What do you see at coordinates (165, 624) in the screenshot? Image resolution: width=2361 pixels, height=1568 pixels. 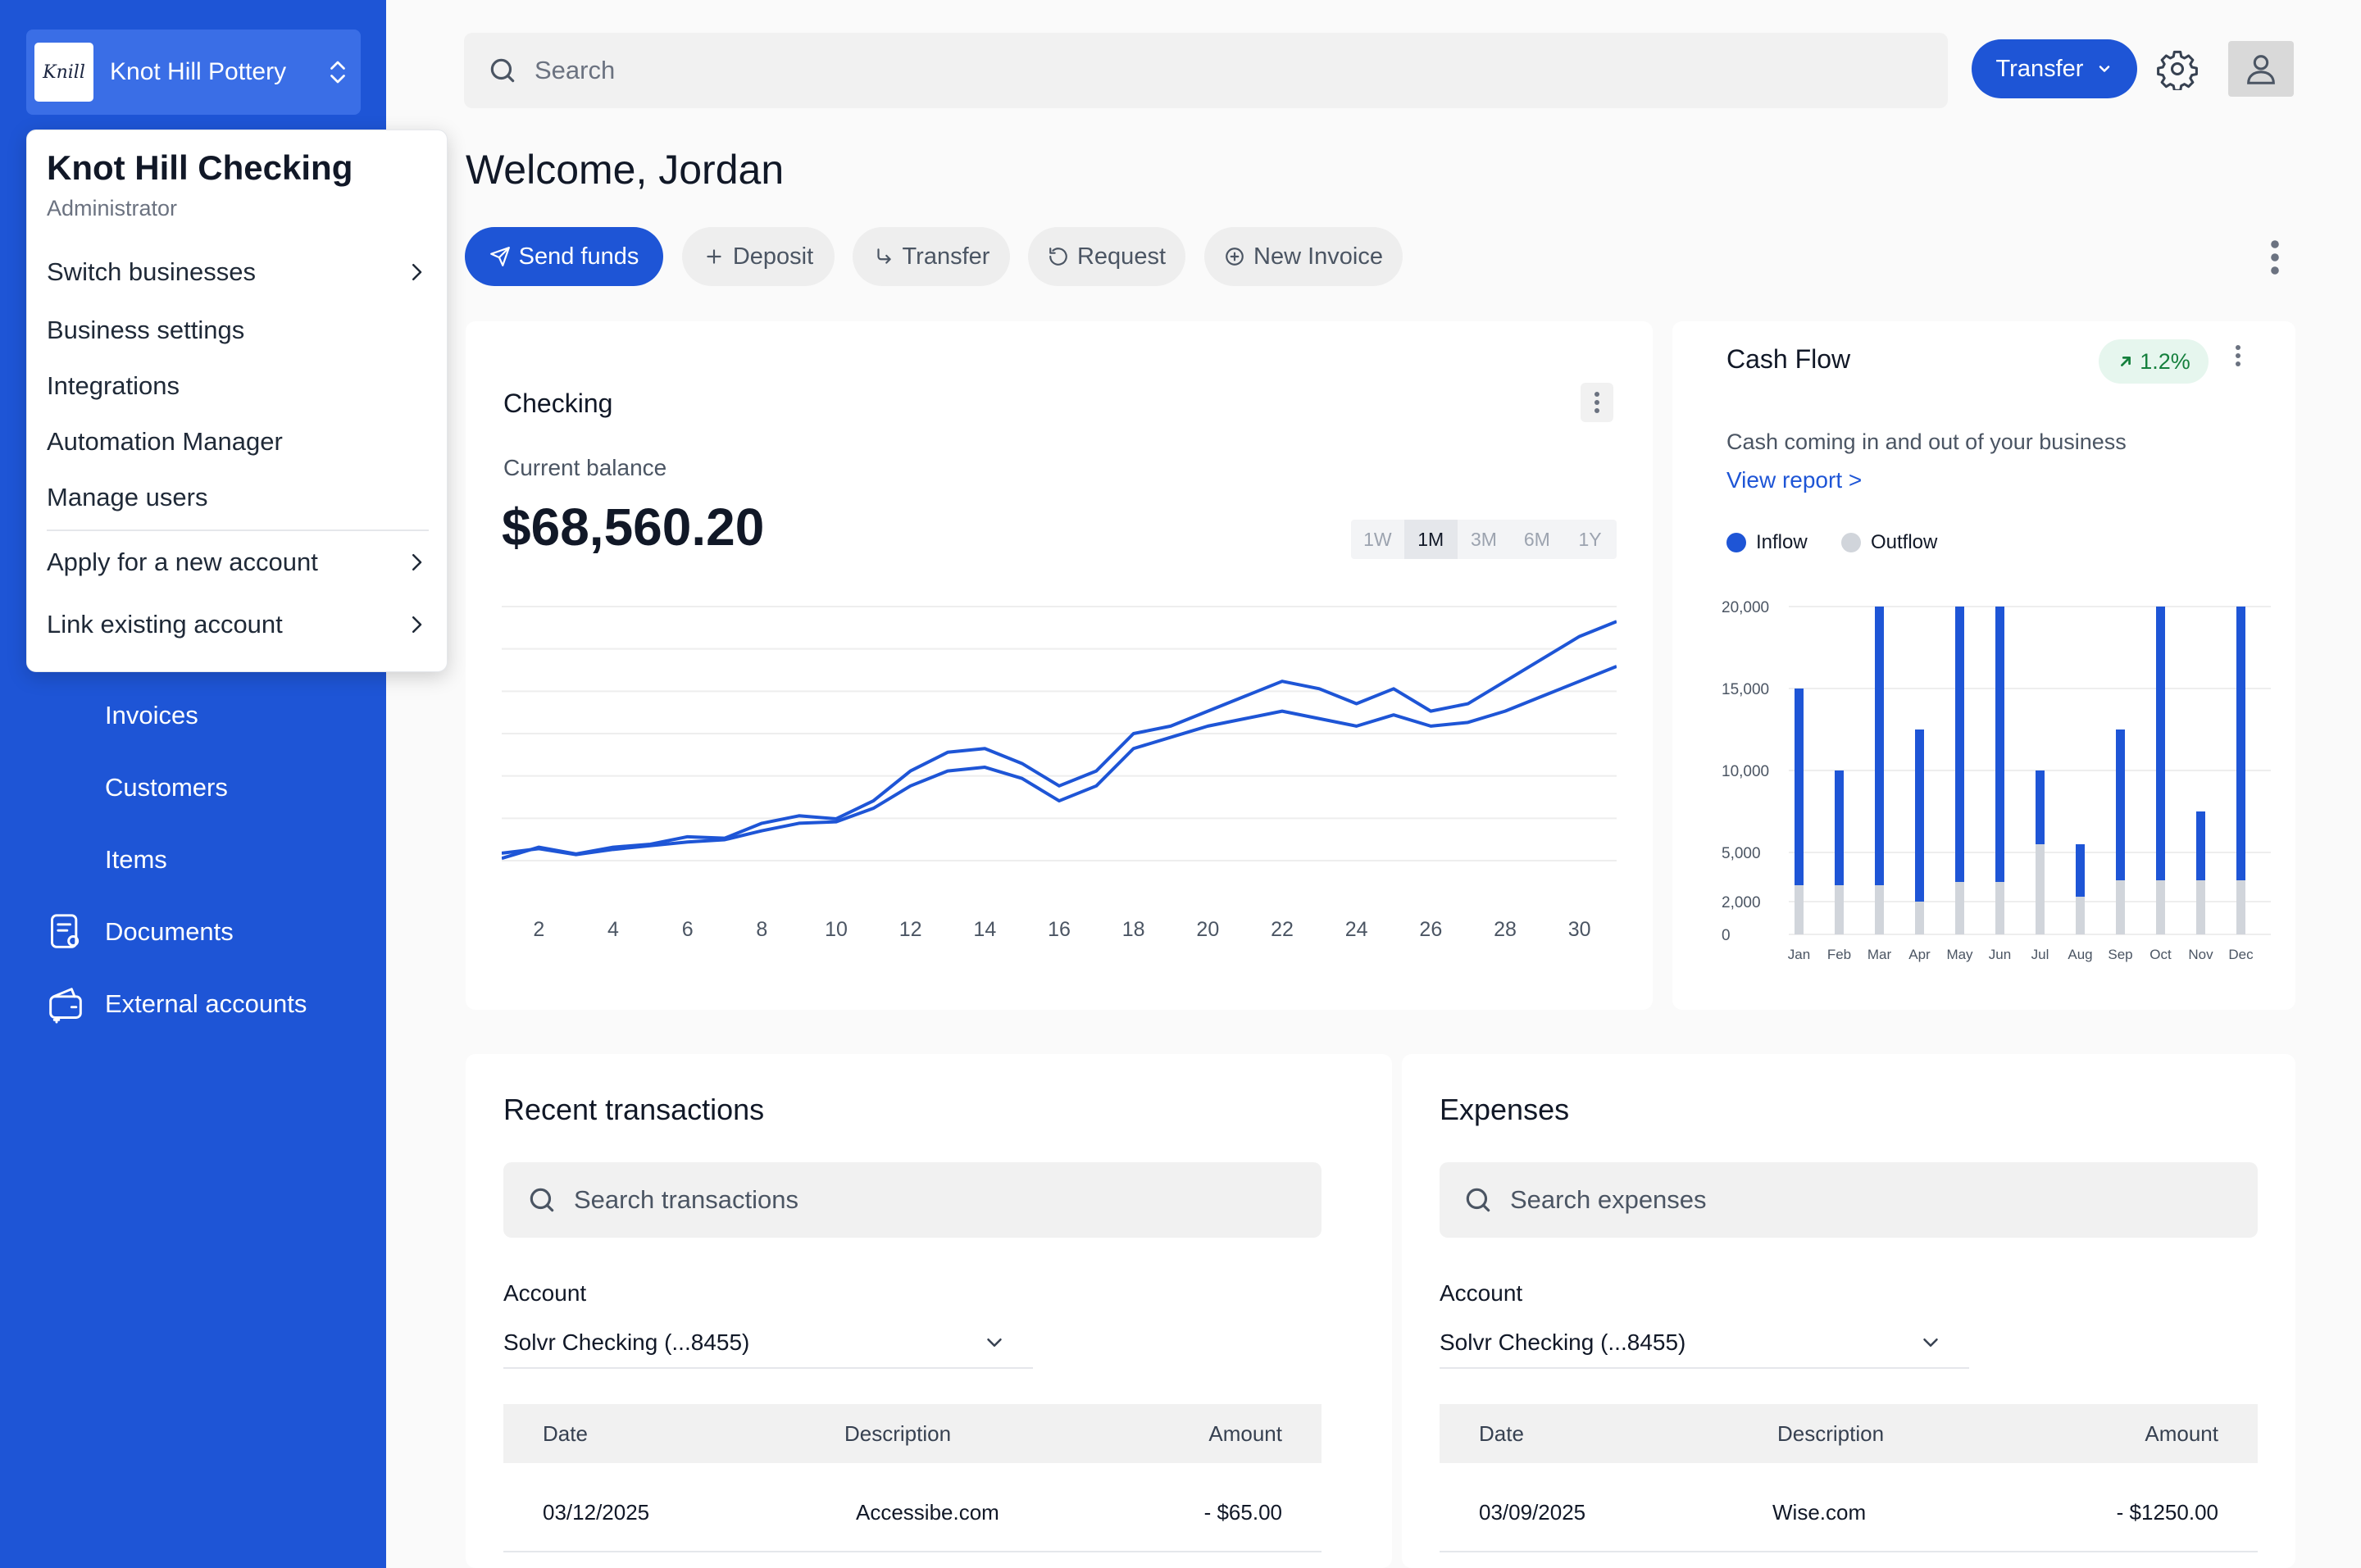 I see `menu-item-label: Link existing account` at bounding box center [165, 624].